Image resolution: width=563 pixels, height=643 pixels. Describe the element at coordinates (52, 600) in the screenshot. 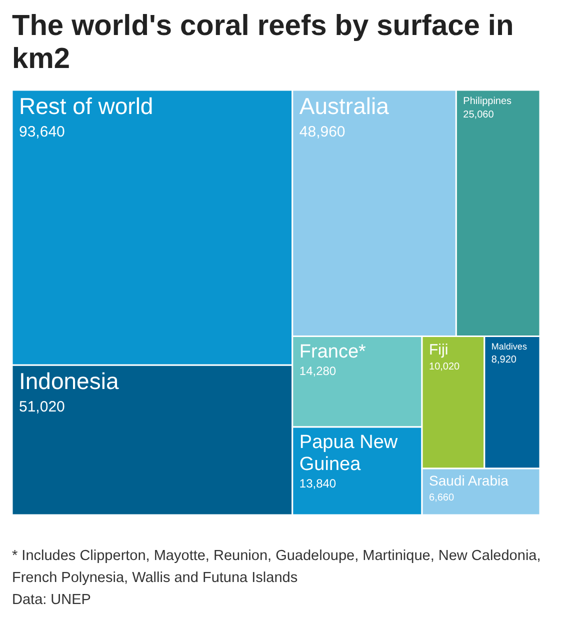

I see `text: Data: UNEP` at that location.